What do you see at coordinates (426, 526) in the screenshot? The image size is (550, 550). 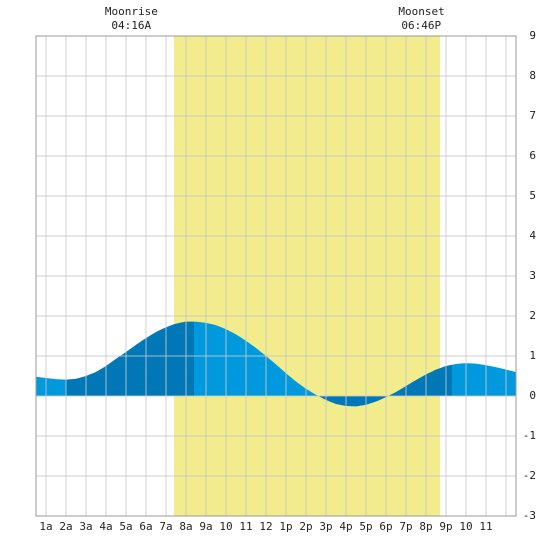 I see `x-tick-label: 8p` at bounding box center [426, 526].